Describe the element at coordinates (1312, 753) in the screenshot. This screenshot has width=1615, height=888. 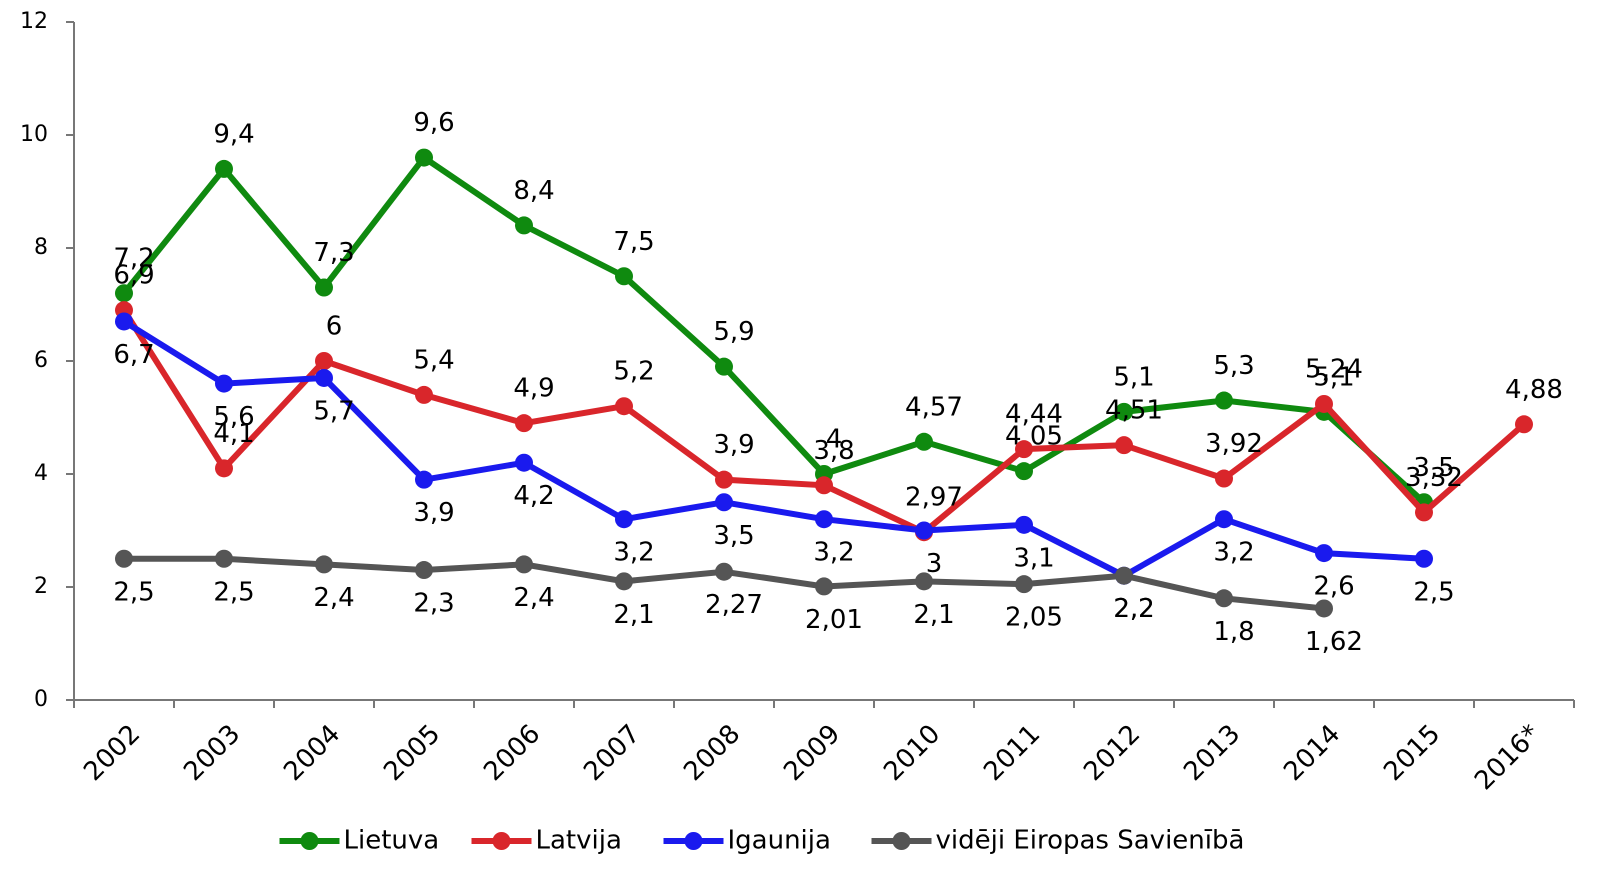
I see `x-tick-label: 2014` at that location.